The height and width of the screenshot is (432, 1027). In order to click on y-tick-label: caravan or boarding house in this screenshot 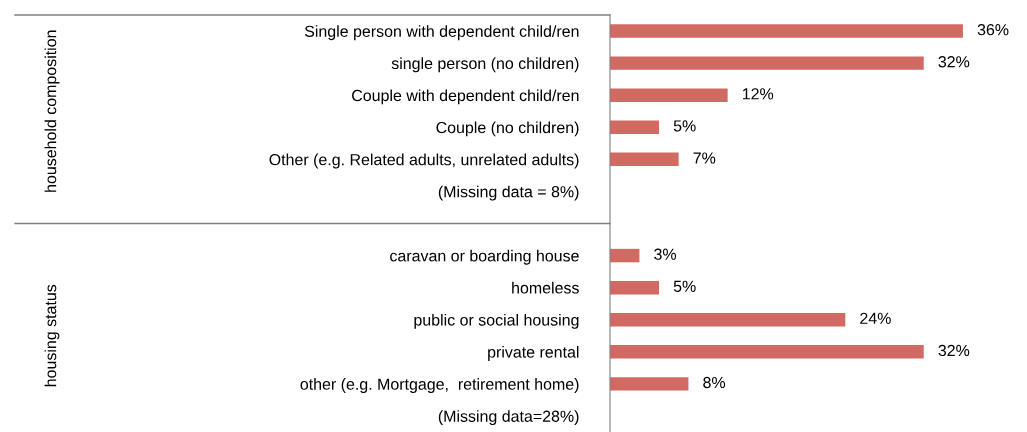, I will do `click(484, 257)`.